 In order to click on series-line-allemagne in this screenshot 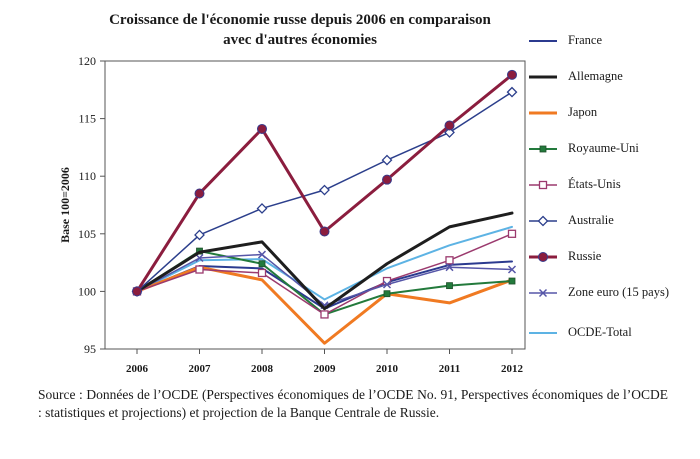, I will do `click(324, 261)`.